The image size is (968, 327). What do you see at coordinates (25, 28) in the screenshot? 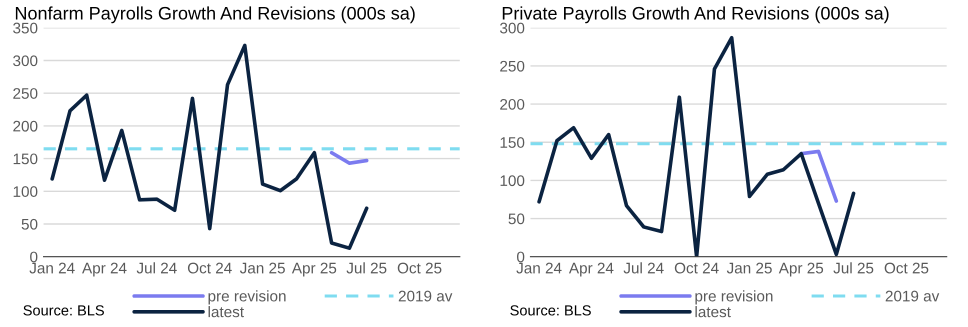
I see `y-tick-label: 350` at bounding box center [25, 28].